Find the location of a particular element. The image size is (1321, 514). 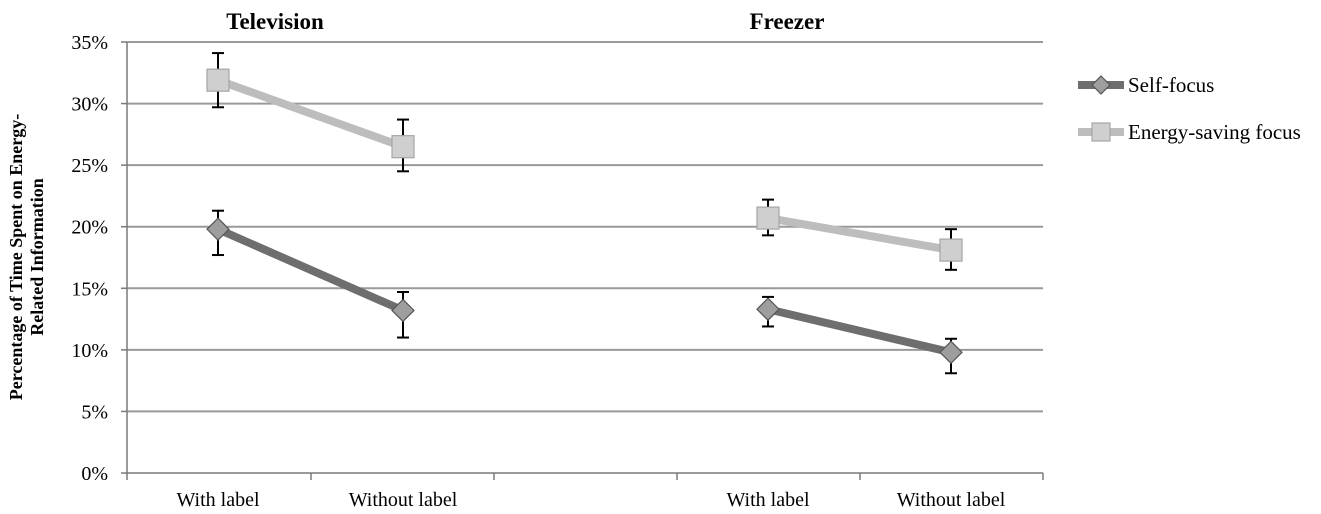

y-tick-label: 15% is located at coordinates (89, 289).